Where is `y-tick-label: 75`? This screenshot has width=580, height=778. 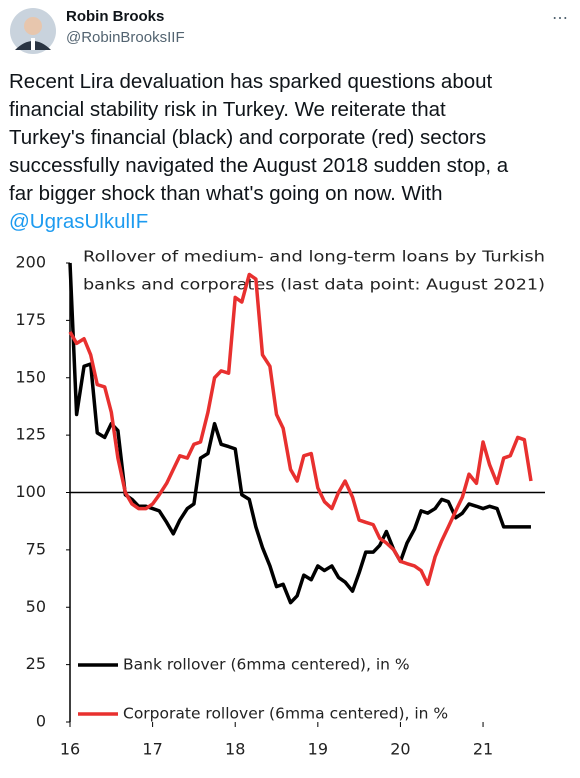
y-tick-label: 75 is located at coordinates (36, 548).